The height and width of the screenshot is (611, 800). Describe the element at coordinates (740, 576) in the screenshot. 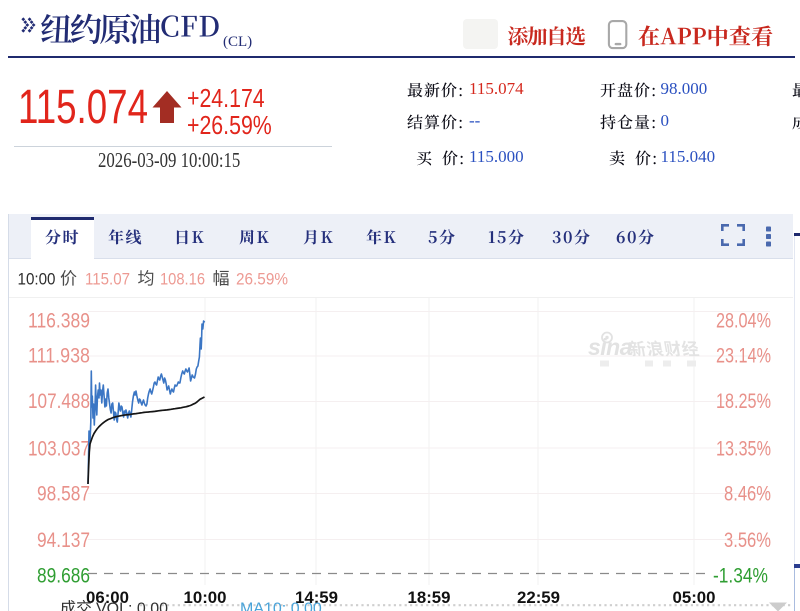

I see `svg-text: -1.34%` at that location.